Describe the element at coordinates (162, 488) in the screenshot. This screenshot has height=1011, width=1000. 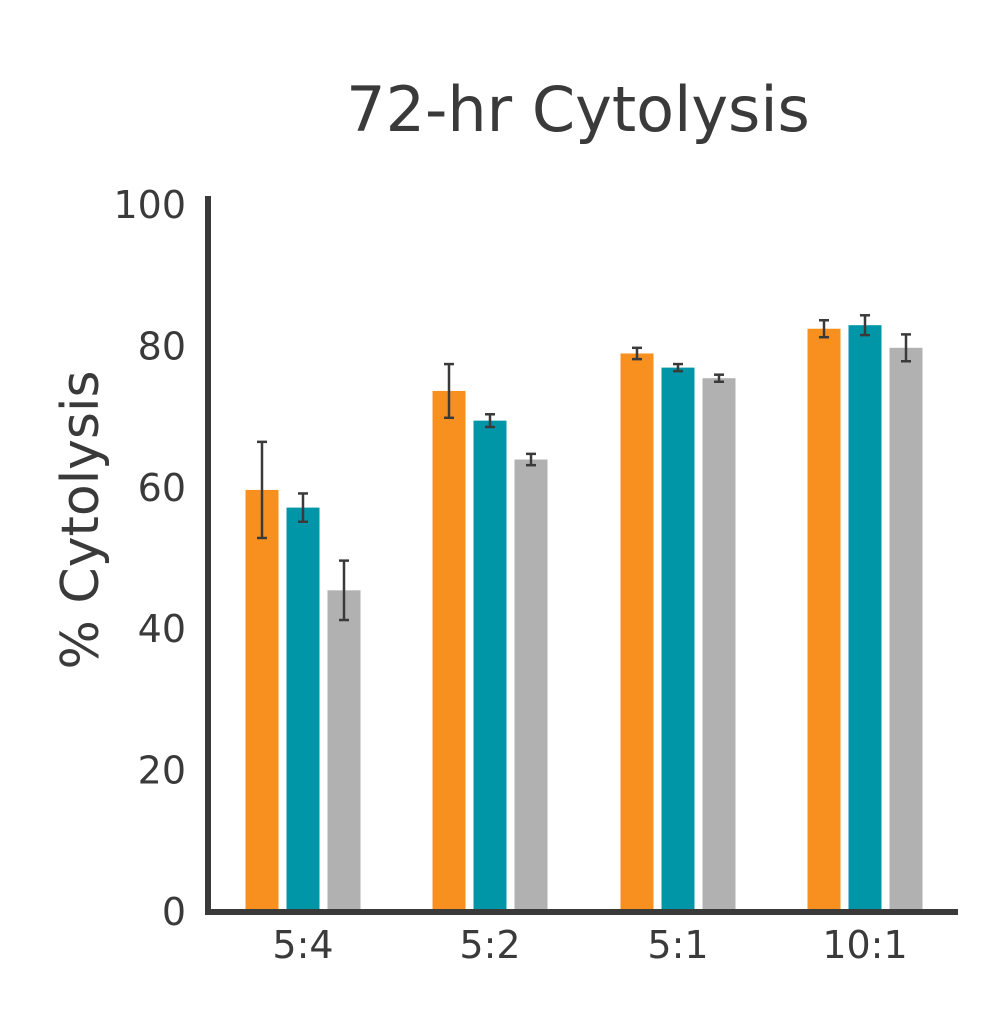
I see `y-tick-label: 60` at that location.